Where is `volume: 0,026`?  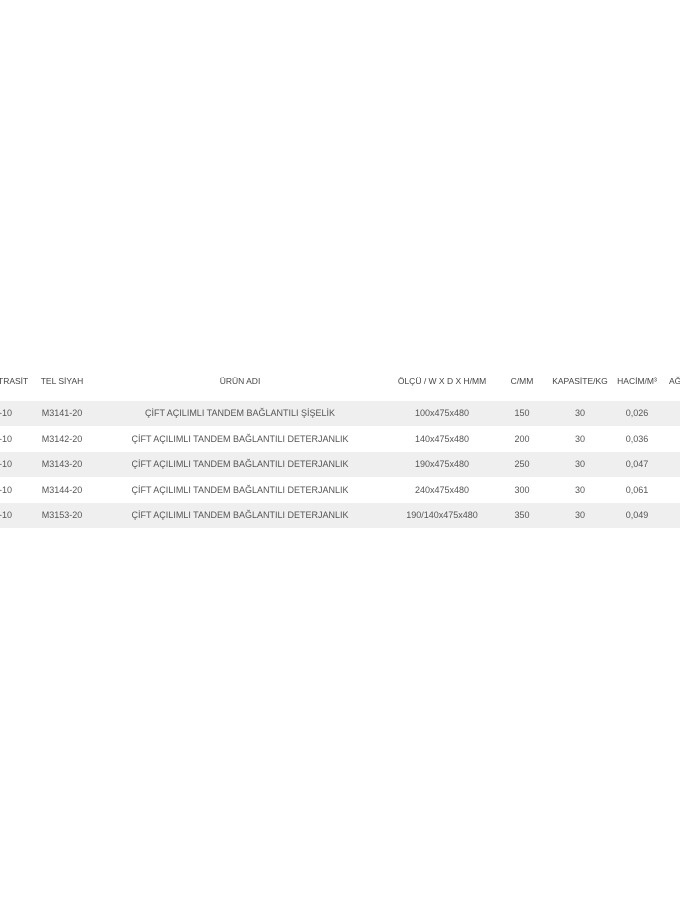
volume: 0,026 is located at coordinates (637, 413).